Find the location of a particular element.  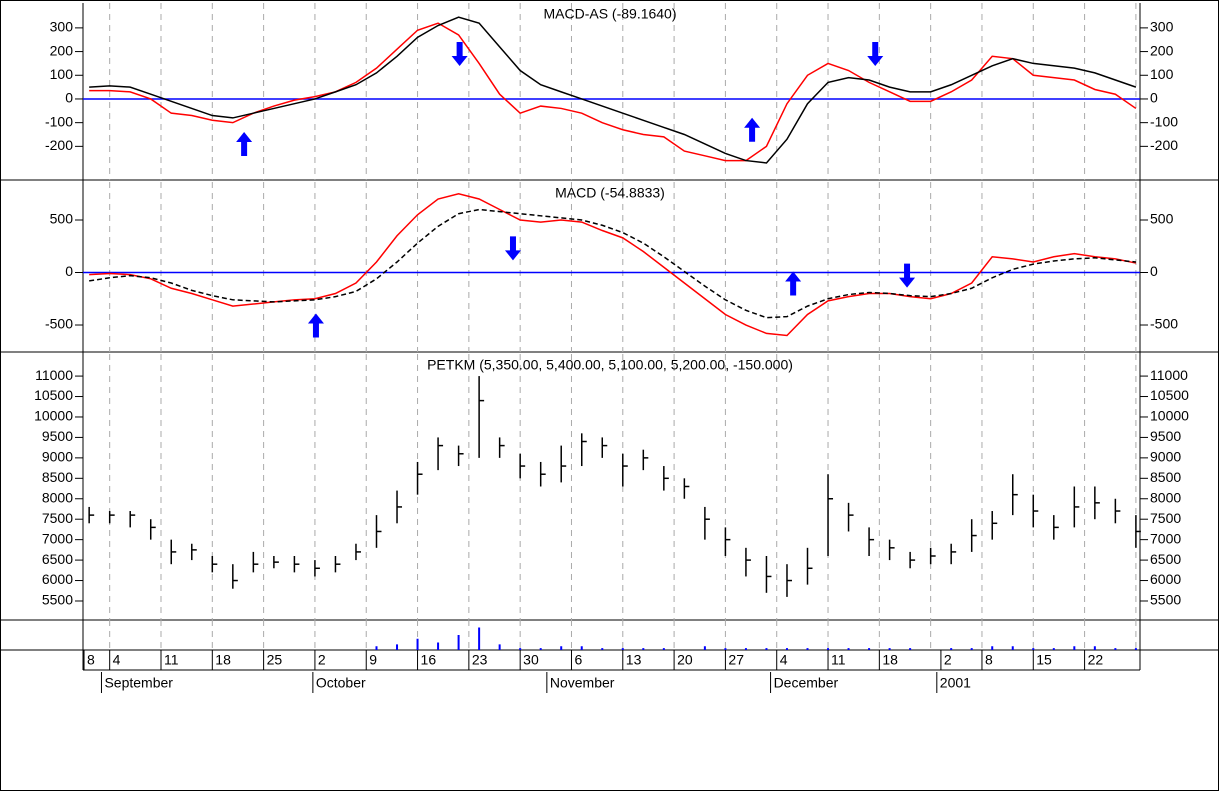

month-label: 2001 is located at coordinates (955, 683).